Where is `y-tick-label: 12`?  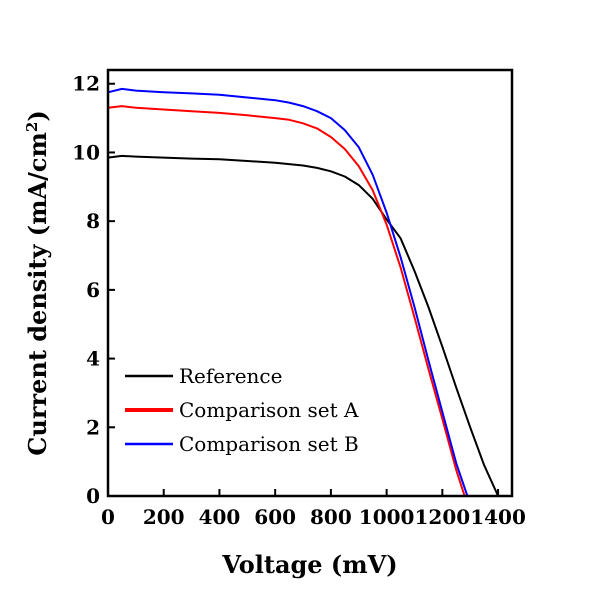 y-tick-label: 12 is located at coordinates (86, 84).